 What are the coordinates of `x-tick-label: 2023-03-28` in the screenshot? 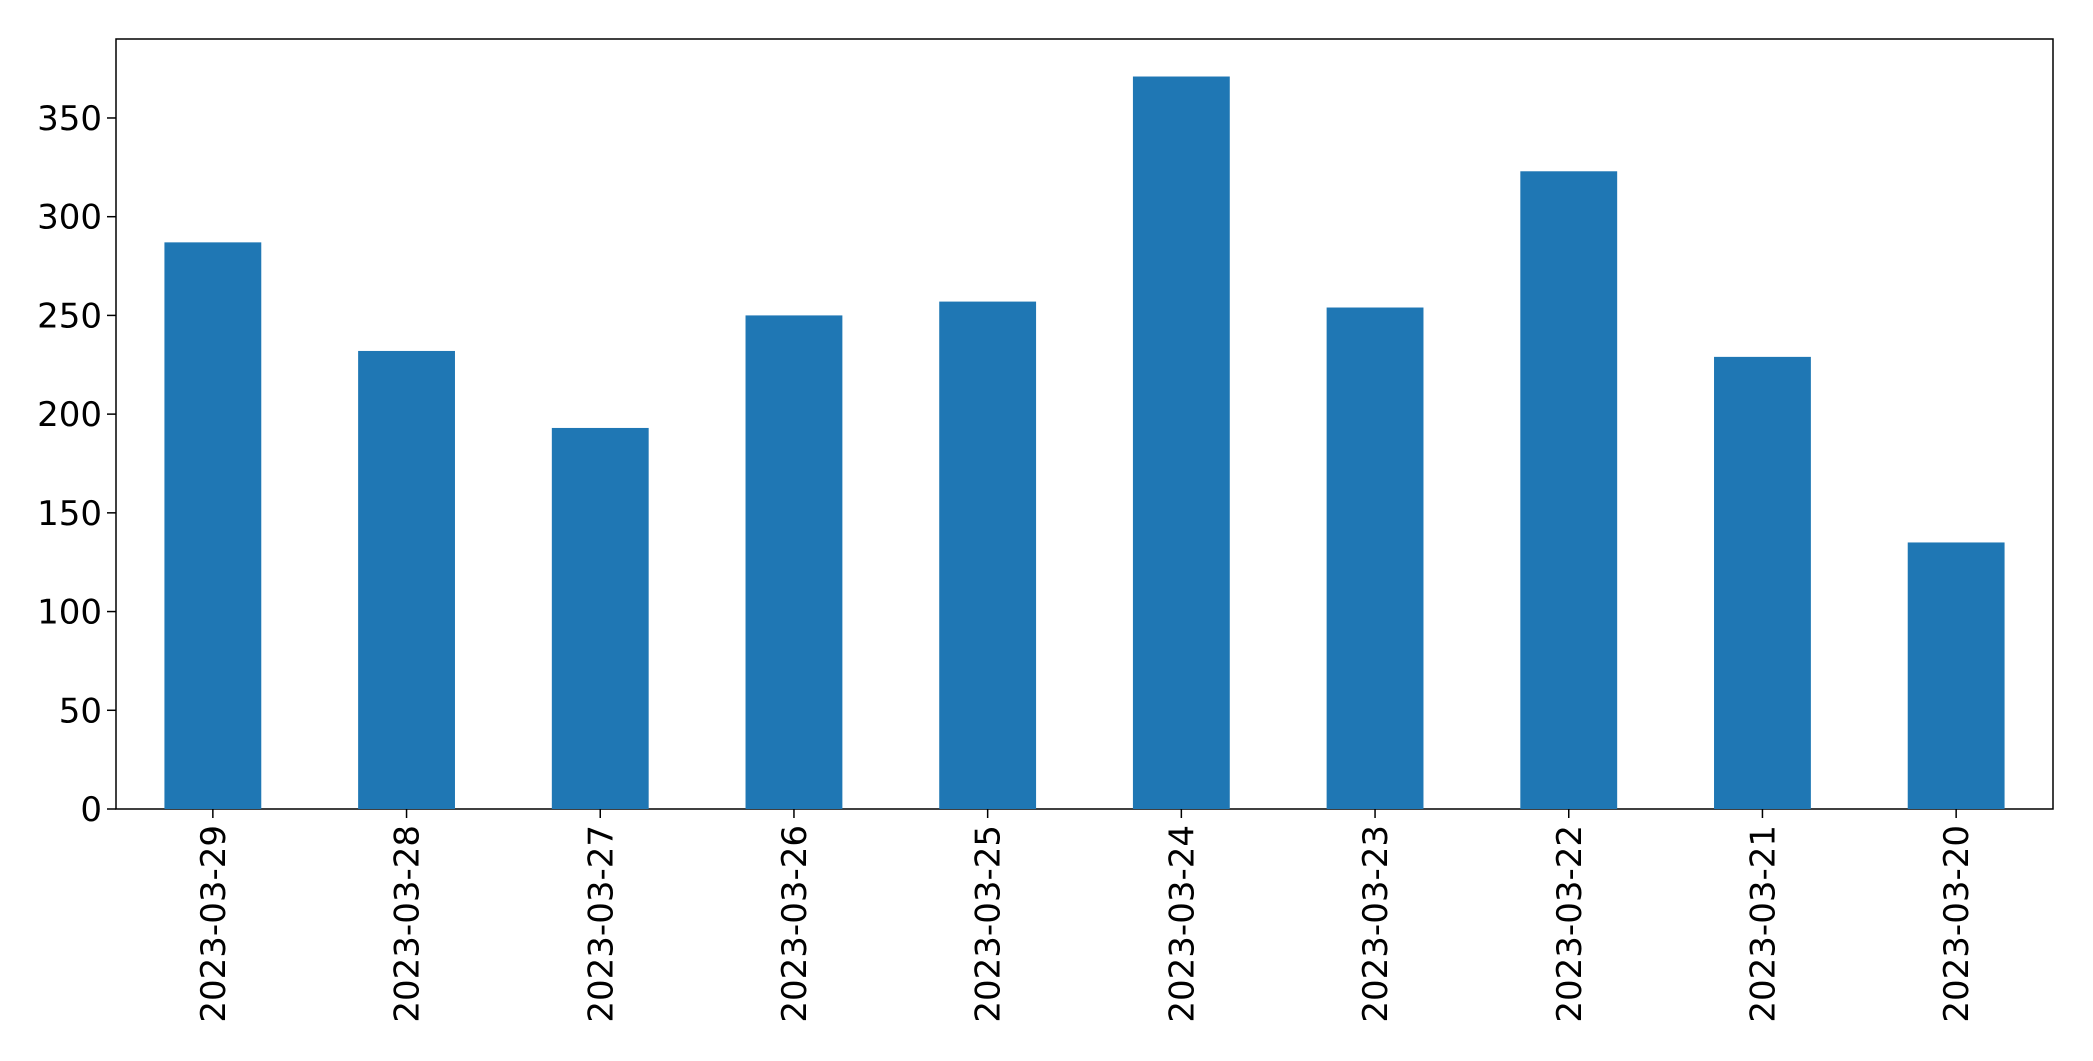 It's located at (408, 924).